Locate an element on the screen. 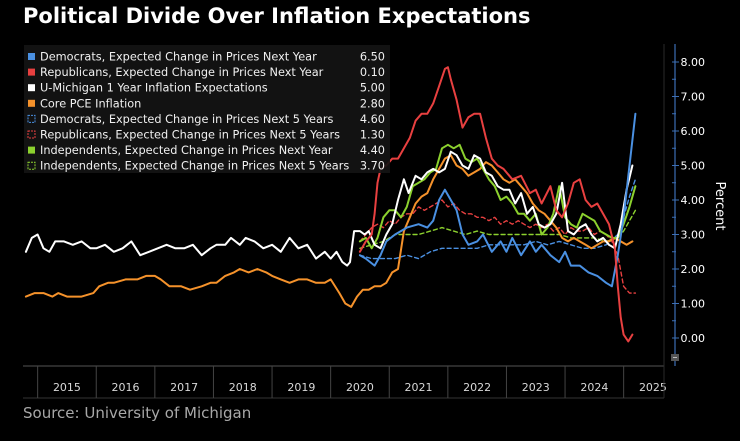  x-tick-label: 2018 is located at coordinates (243, 387).